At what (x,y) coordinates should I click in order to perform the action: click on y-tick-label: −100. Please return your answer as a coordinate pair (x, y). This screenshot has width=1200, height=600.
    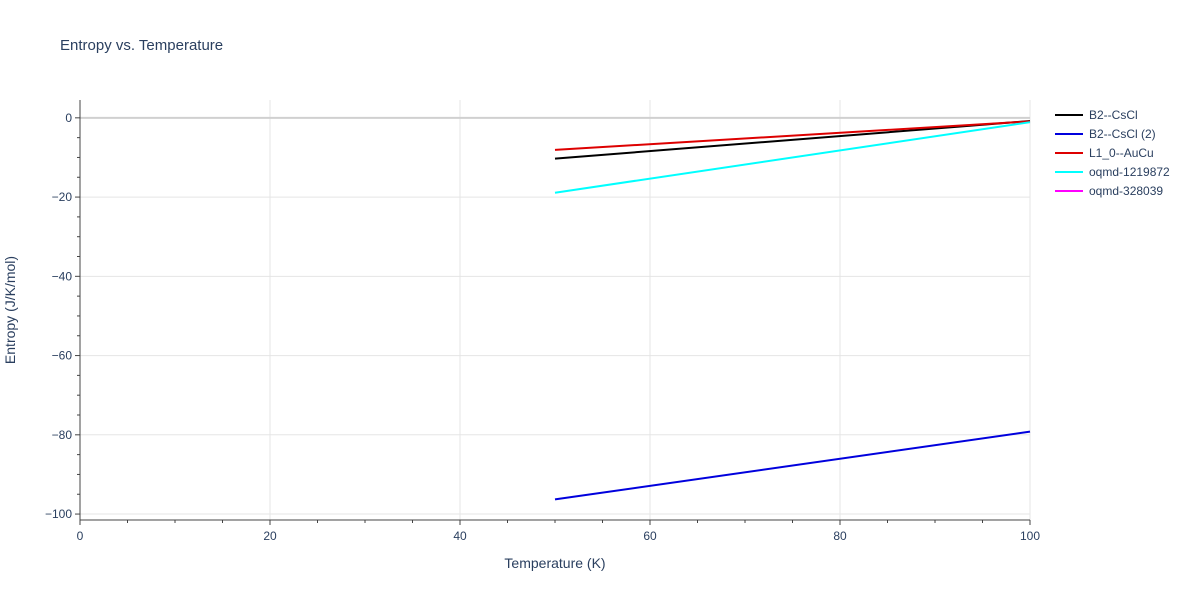
    Looking at the image, I should click on (58, 514).